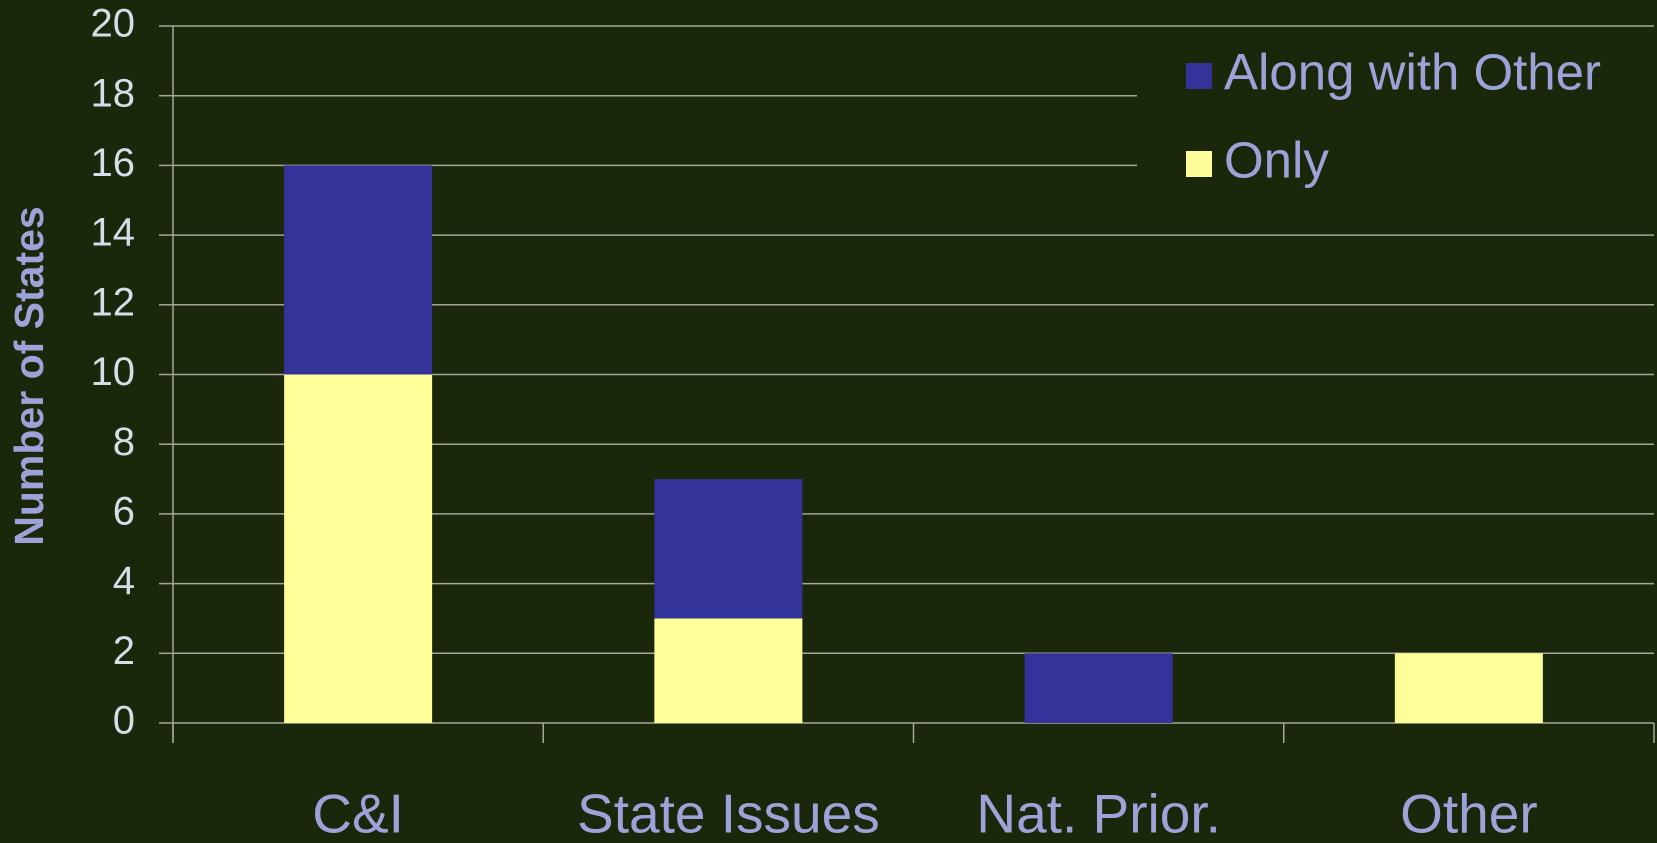 The image size is (1657, 843). What do you see at coordinates (358, 813) in the screenshot?
I see `x-tick-label: C&I` at bounding box center [358, 813].